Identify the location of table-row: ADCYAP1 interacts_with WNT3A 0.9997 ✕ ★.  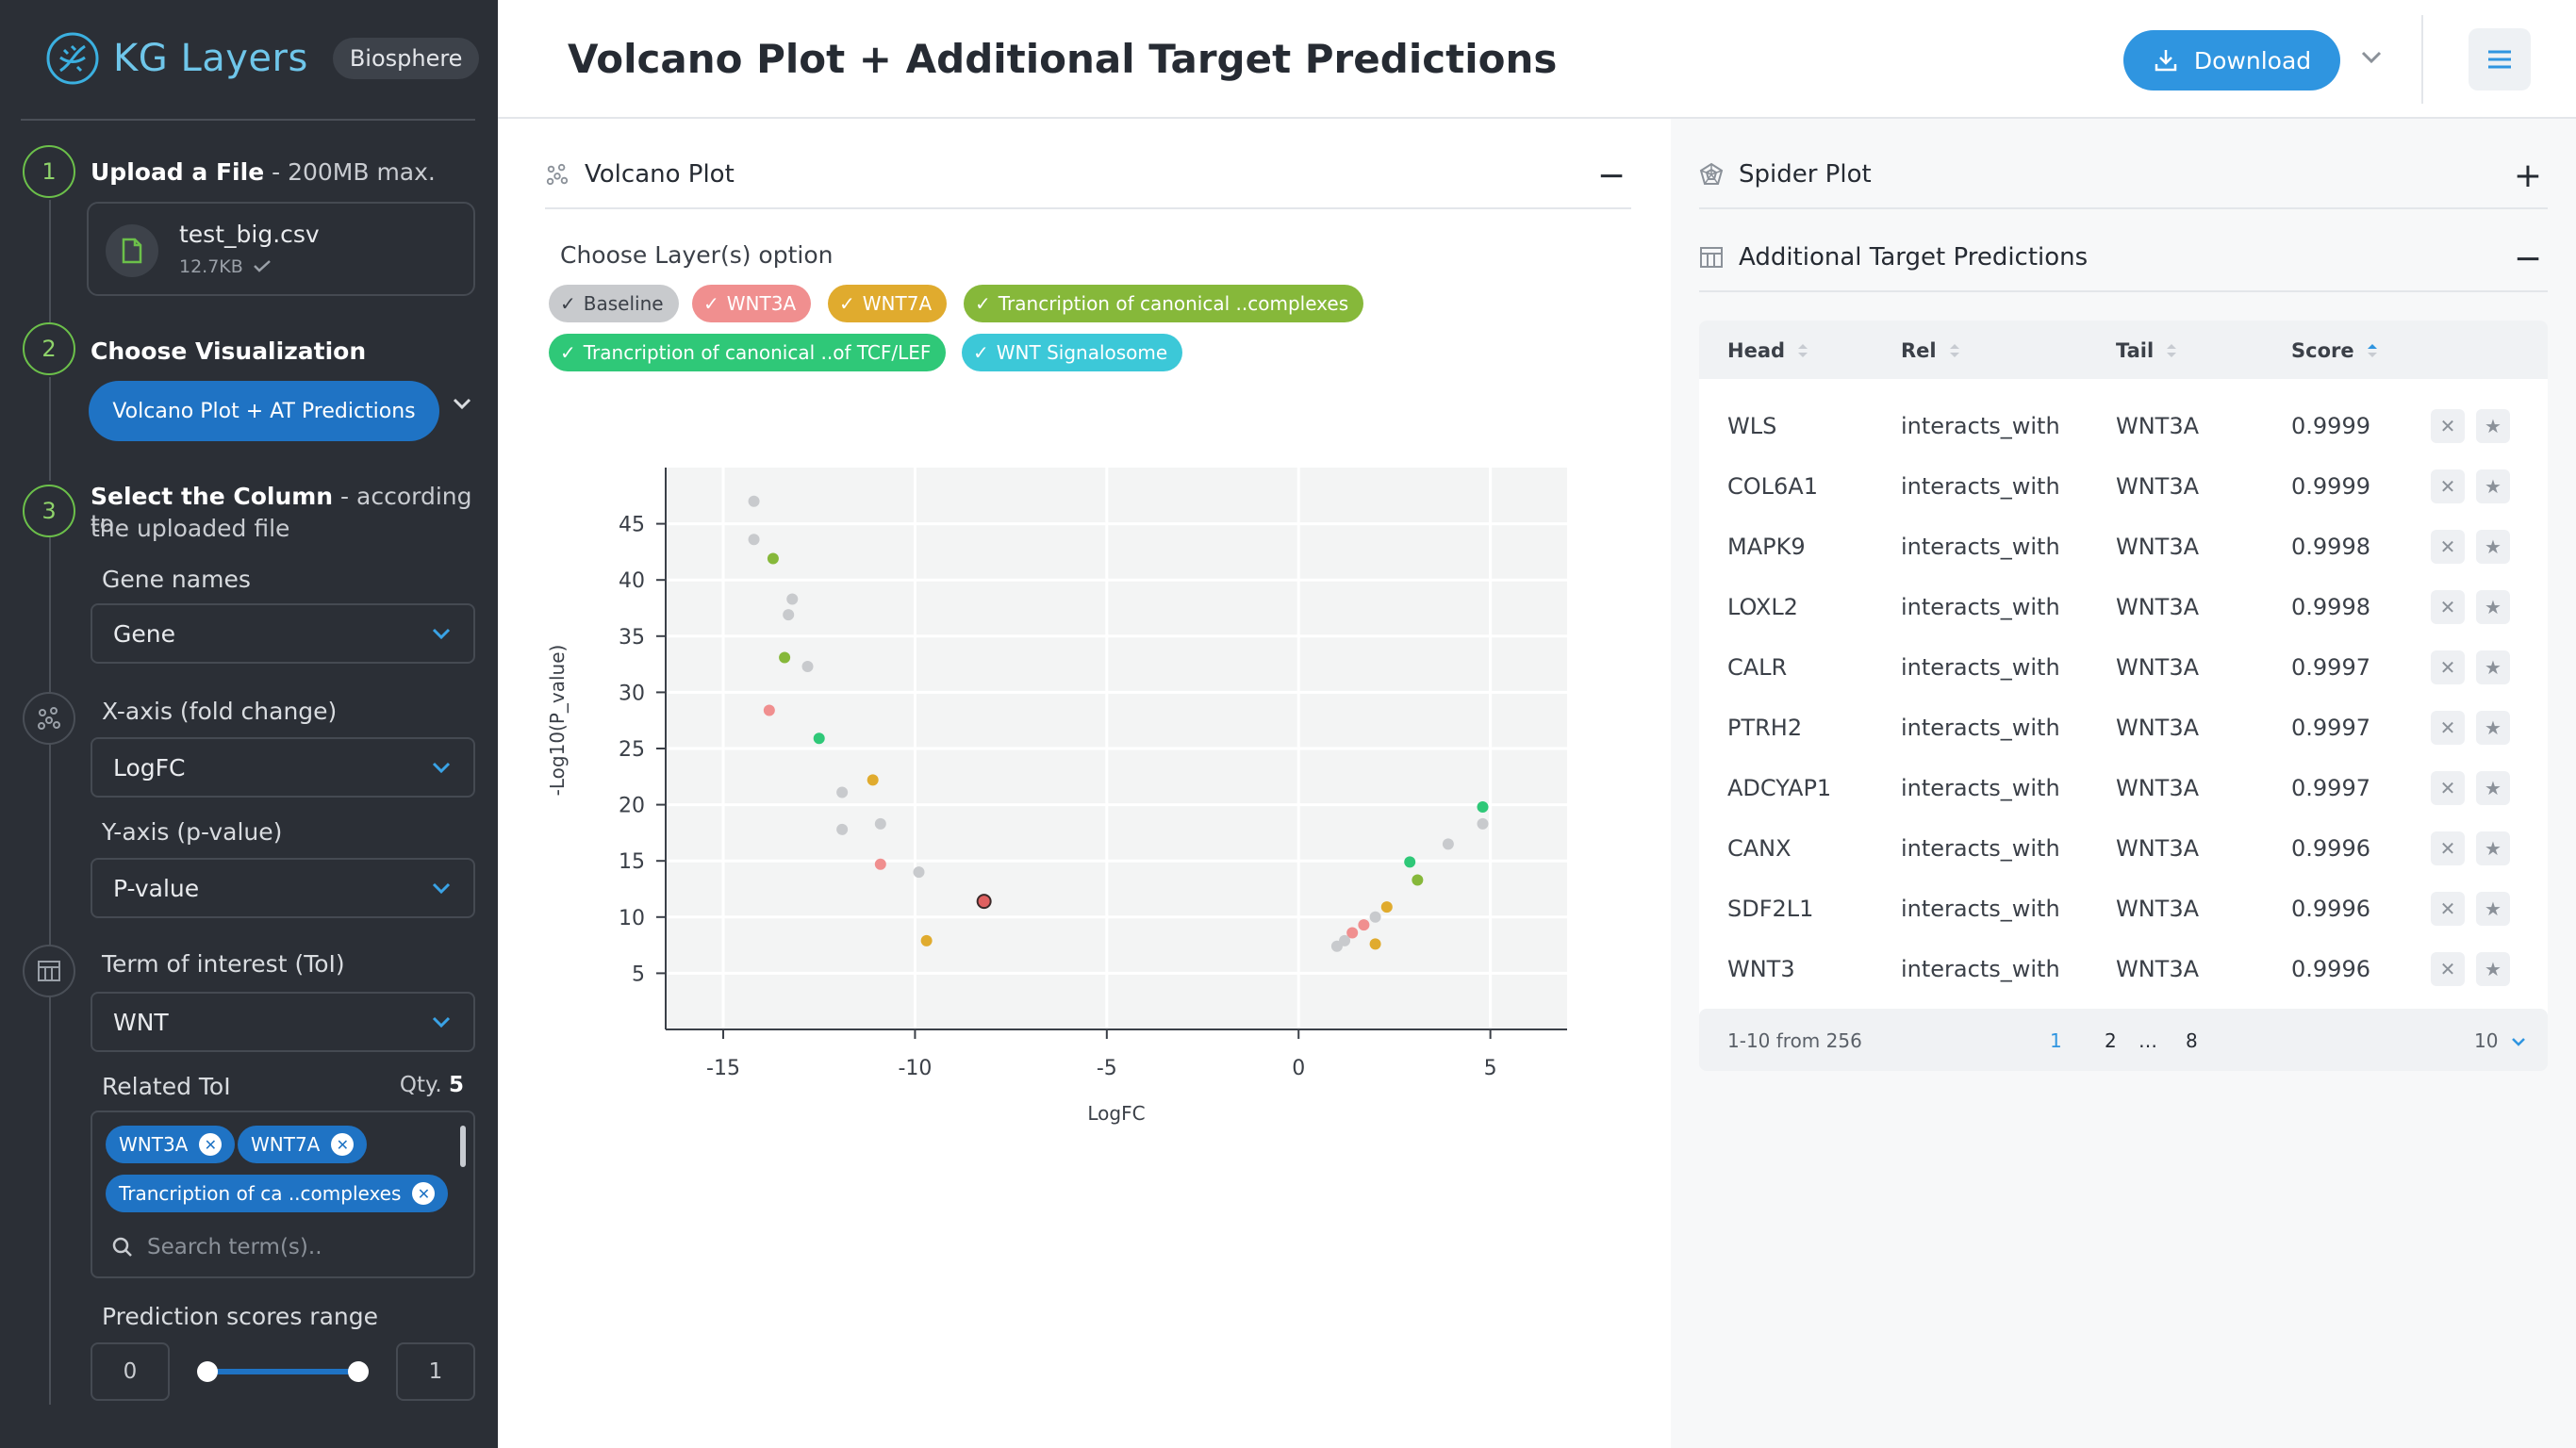
(2123, 788).